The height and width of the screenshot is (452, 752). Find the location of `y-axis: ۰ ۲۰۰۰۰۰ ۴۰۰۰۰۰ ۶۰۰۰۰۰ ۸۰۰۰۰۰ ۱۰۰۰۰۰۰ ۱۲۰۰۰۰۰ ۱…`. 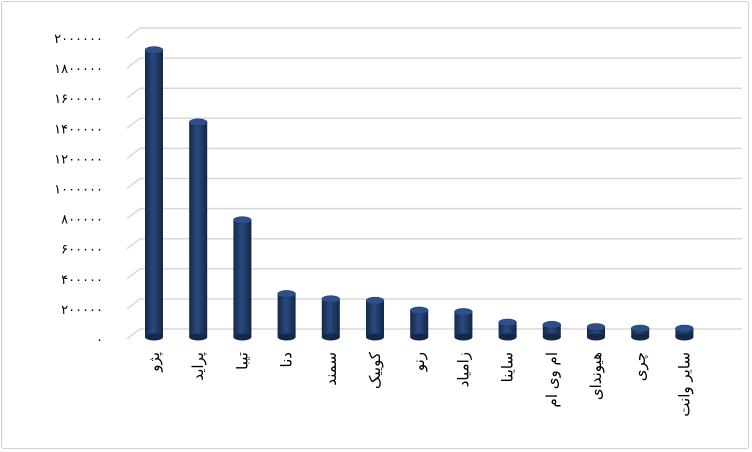

y-axis: ۰ ۲۰۰۰۰۰ ۴۰۰۰۰۰ ۶۰۰۰۰۰ ۸۰۰۰۰۰ ۱۰۰۰۰۰۰ ۱۲۰۰۰۰۰ ۱… is located at coordinates (78, 190).